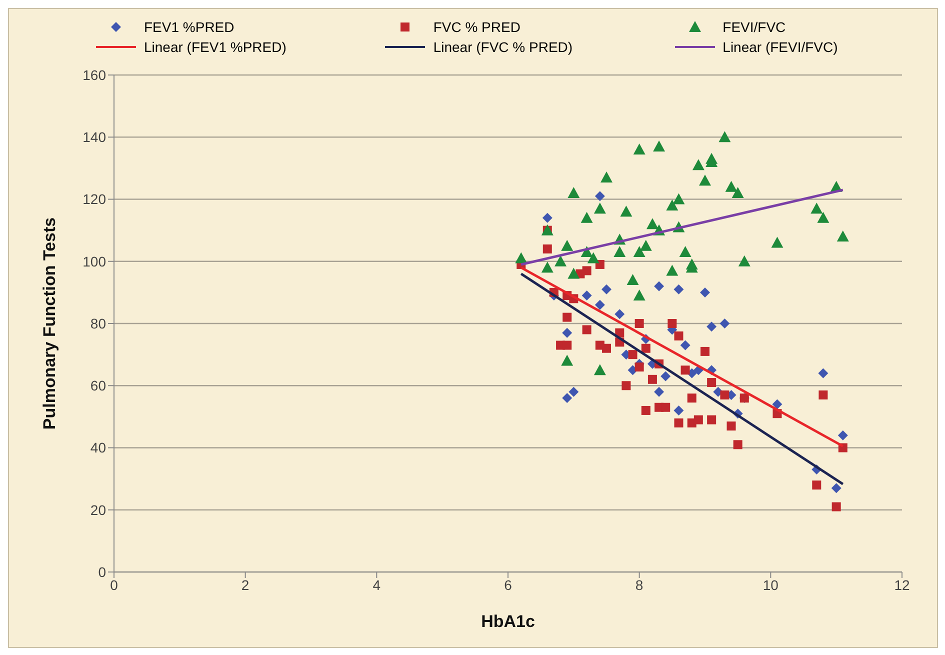 The height and width of the screenshot is (655, 945). I want to click on y-tick-label: 60, so click(98, 386).